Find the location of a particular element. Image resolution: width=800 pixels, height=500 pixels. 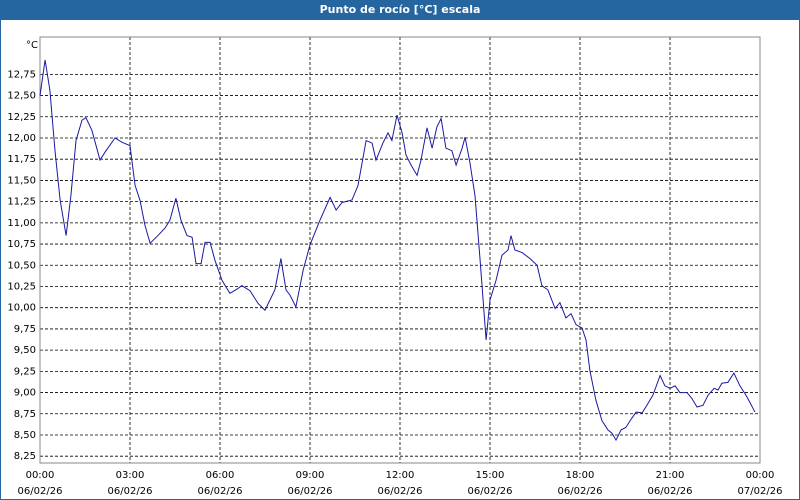

title-bar is located at coordinates (400, 10).